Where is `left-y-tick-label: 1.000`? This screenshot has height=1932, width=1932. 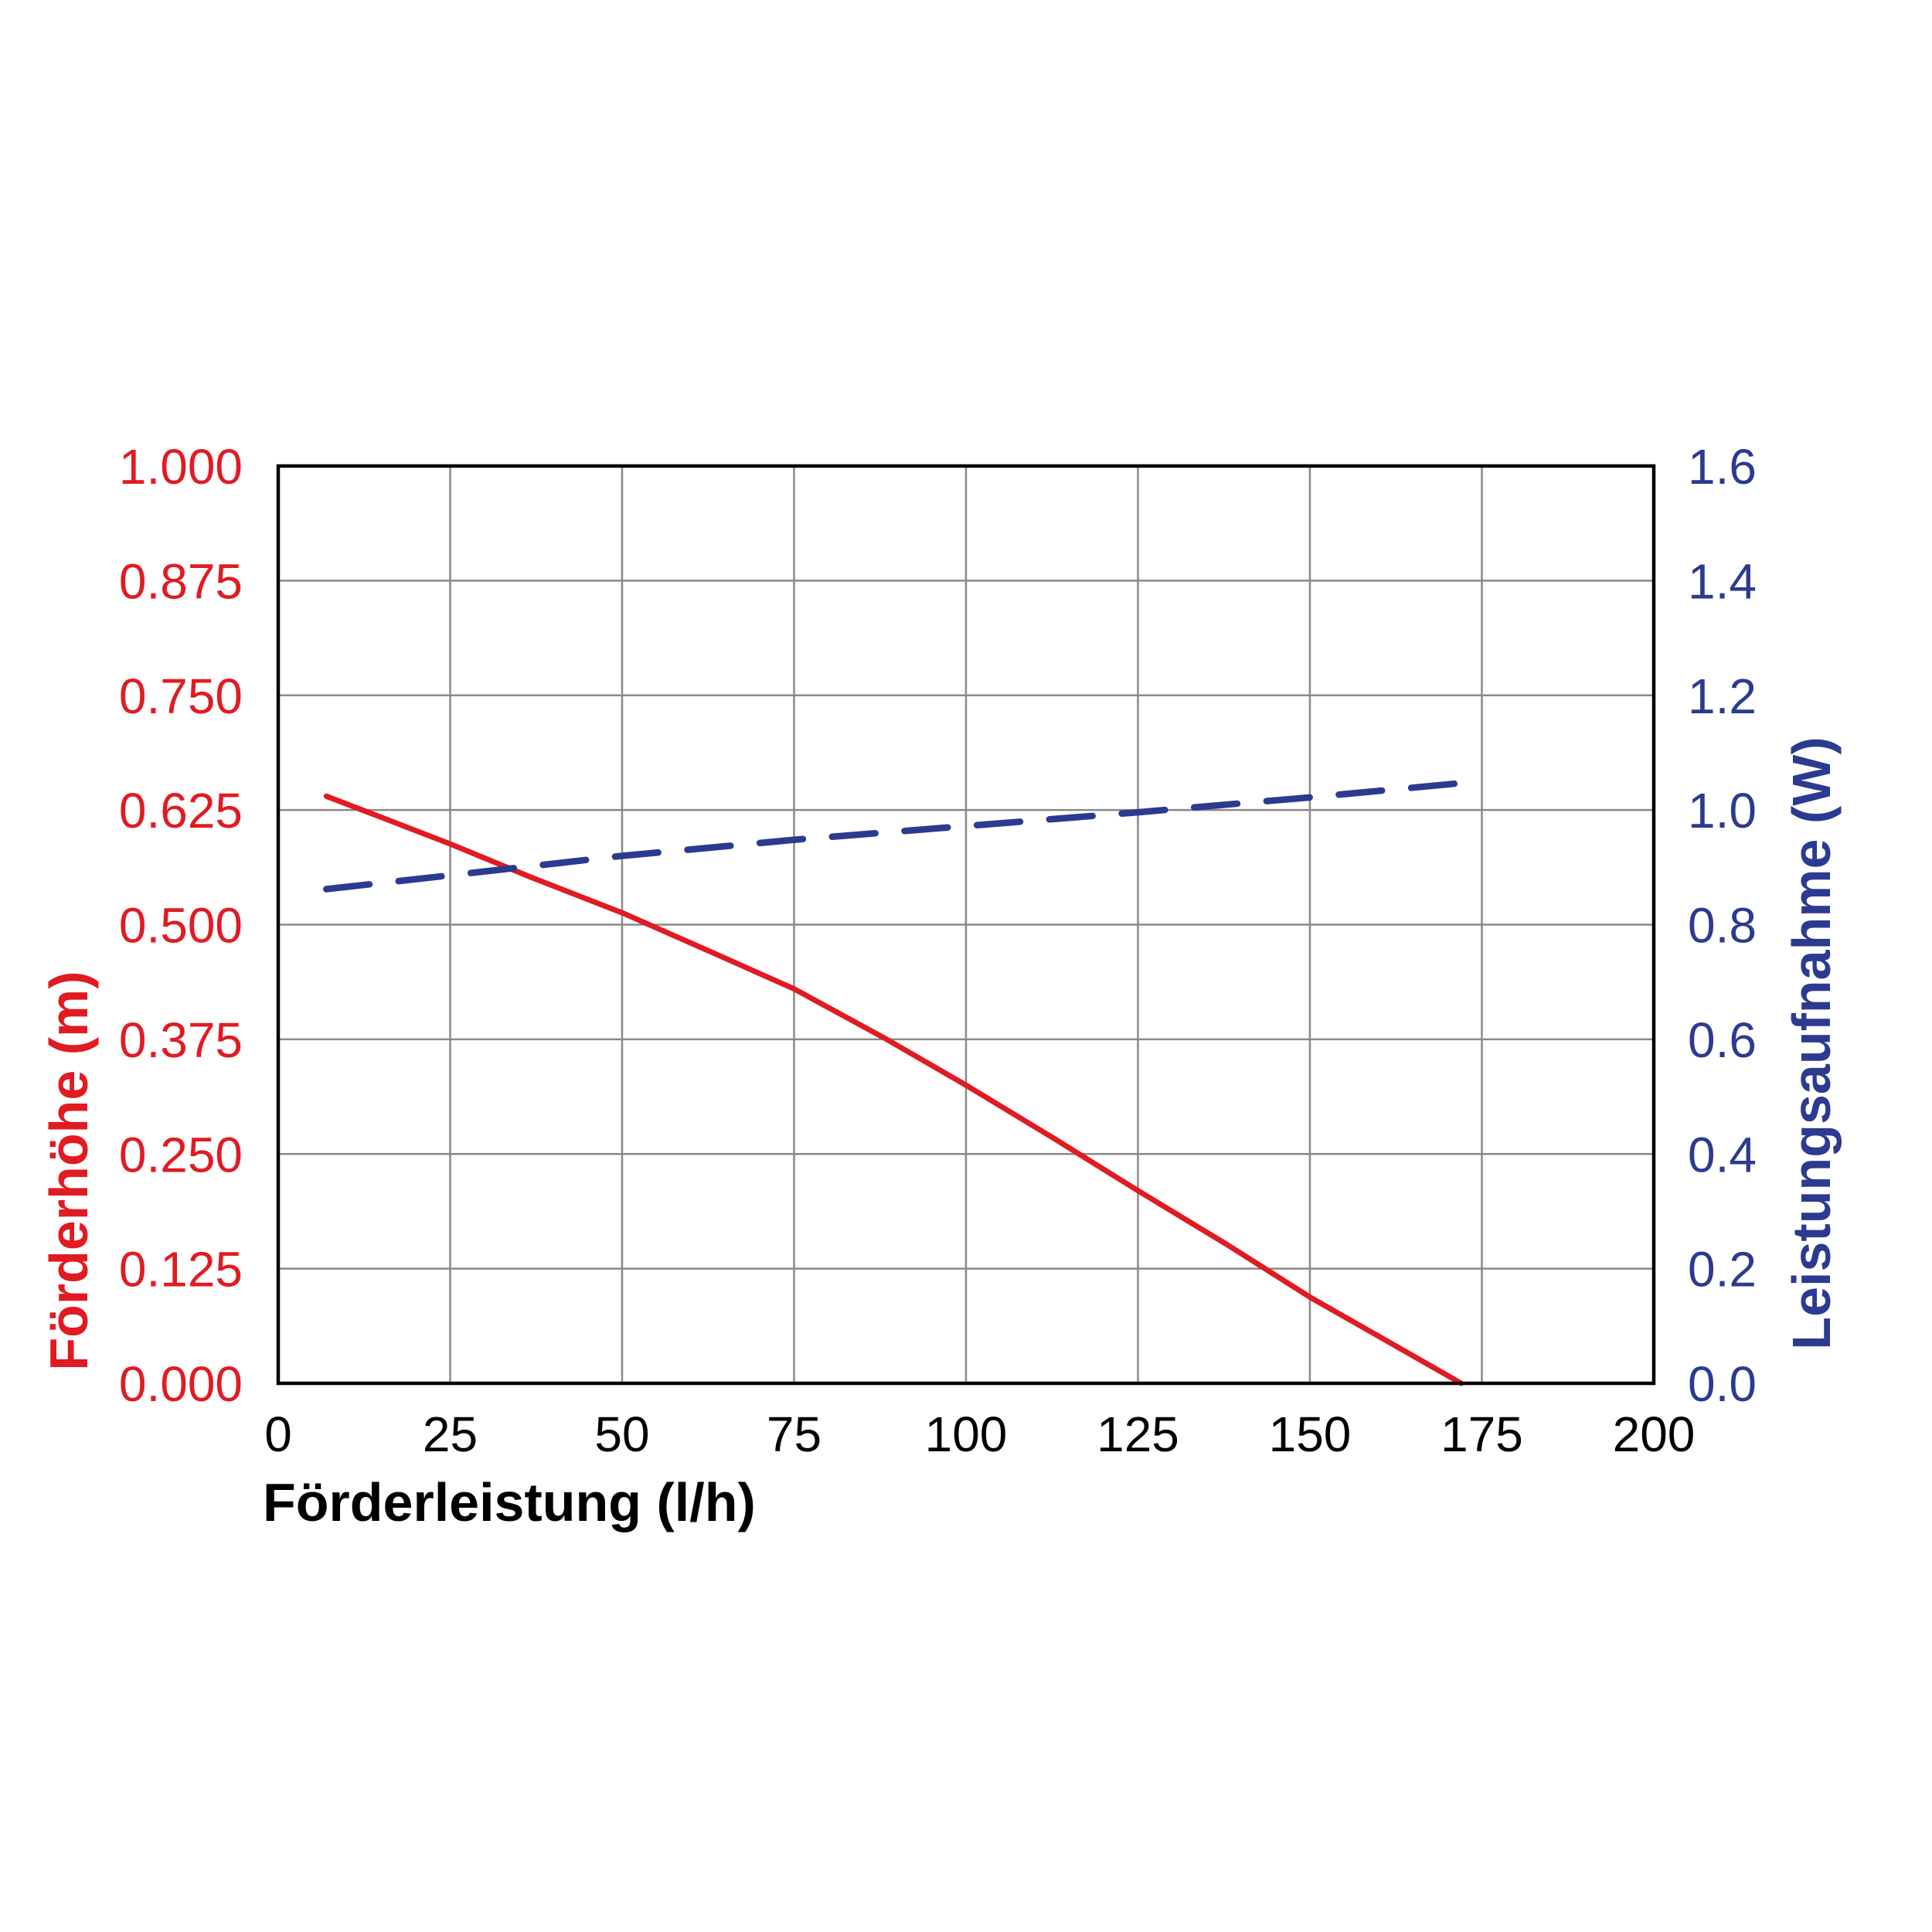 left-y-tick-label: 1.000 is located at coordinates (181, 467).